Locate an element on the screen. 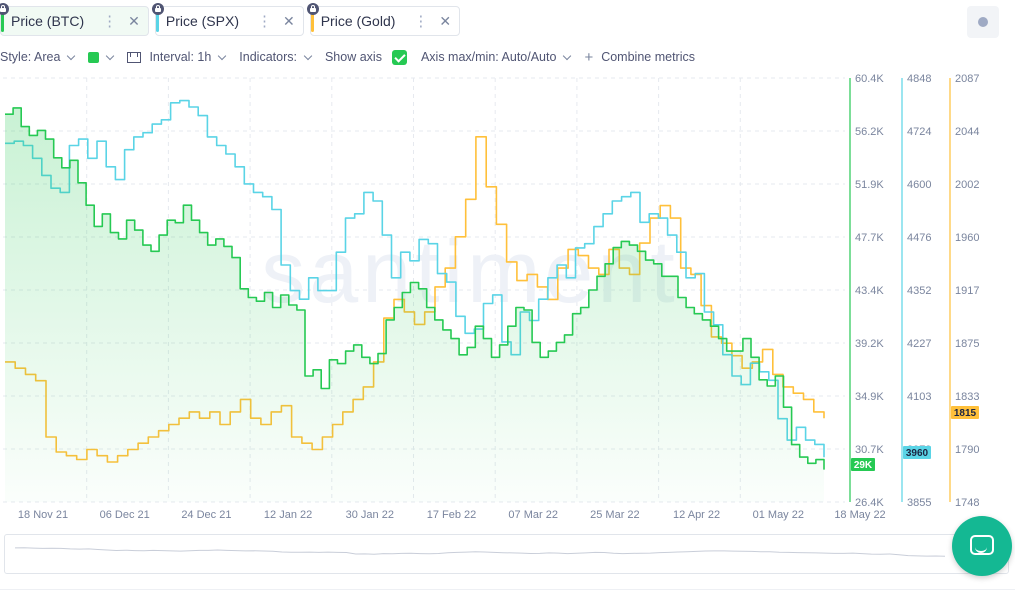  x-tick-label: 17 Feb 22 is located at coordinates (452, 515).